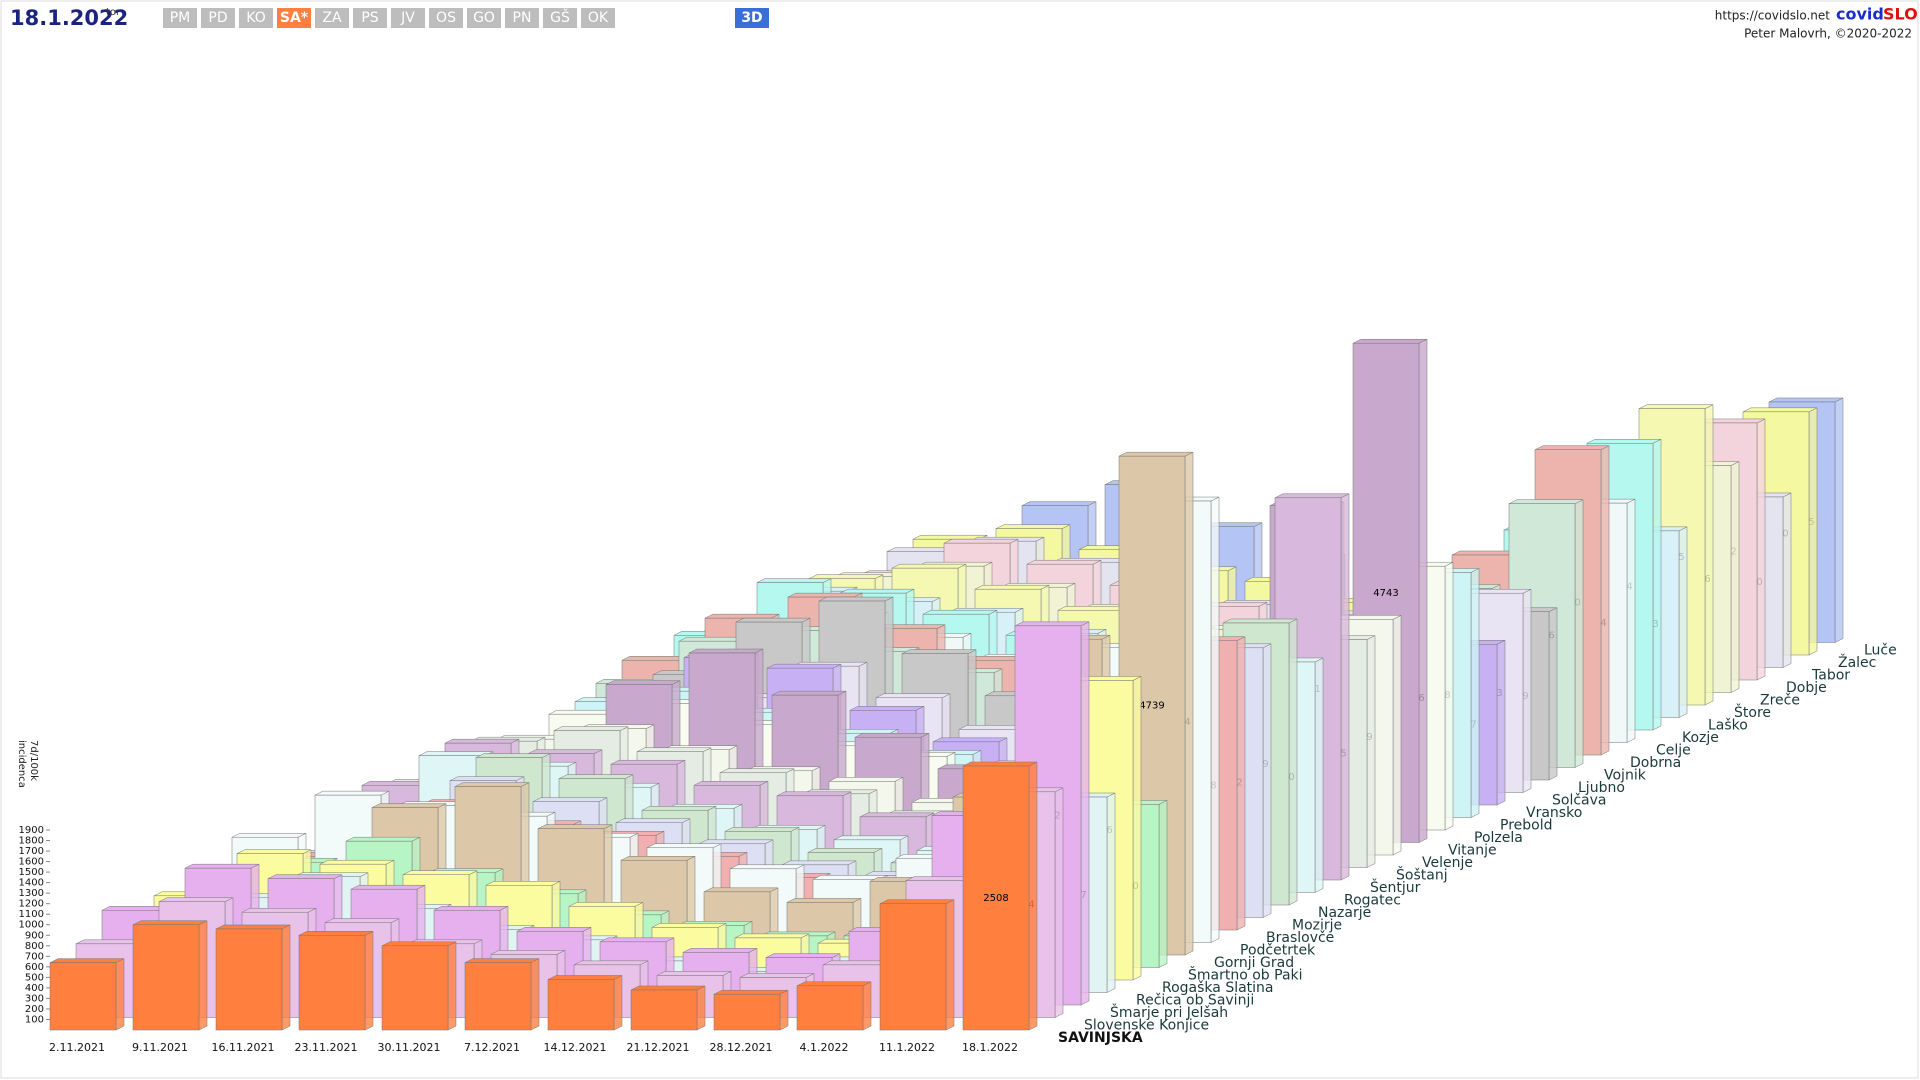  I want to click on y-title: 7d/100k, so click(33, 760).